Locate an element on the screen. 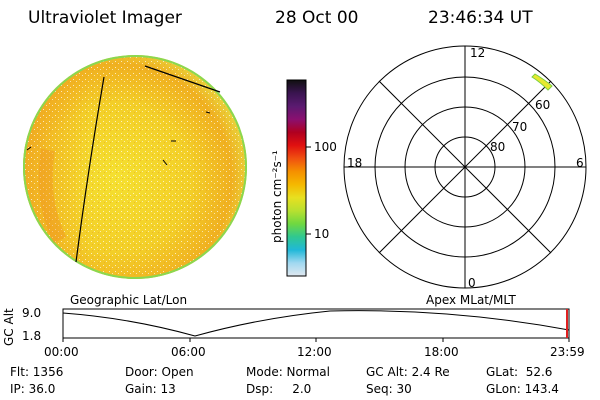  meridian-line is located at coordinates (90, 169).